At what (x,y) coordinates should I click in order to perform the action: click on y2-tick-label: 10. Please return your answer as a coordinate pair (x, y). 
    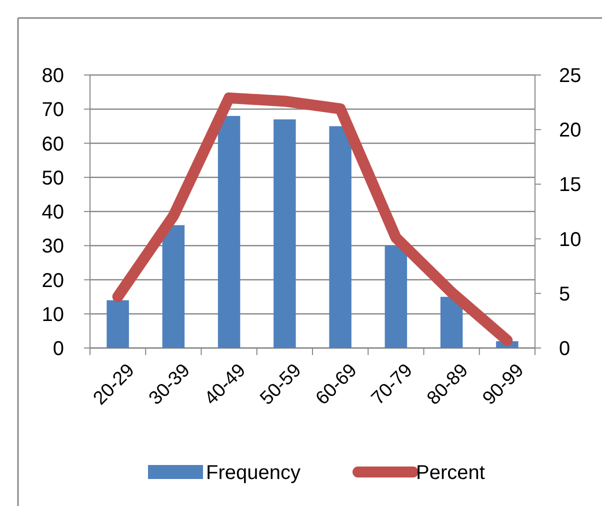
    Looking at the image, I should click on (570, 239).